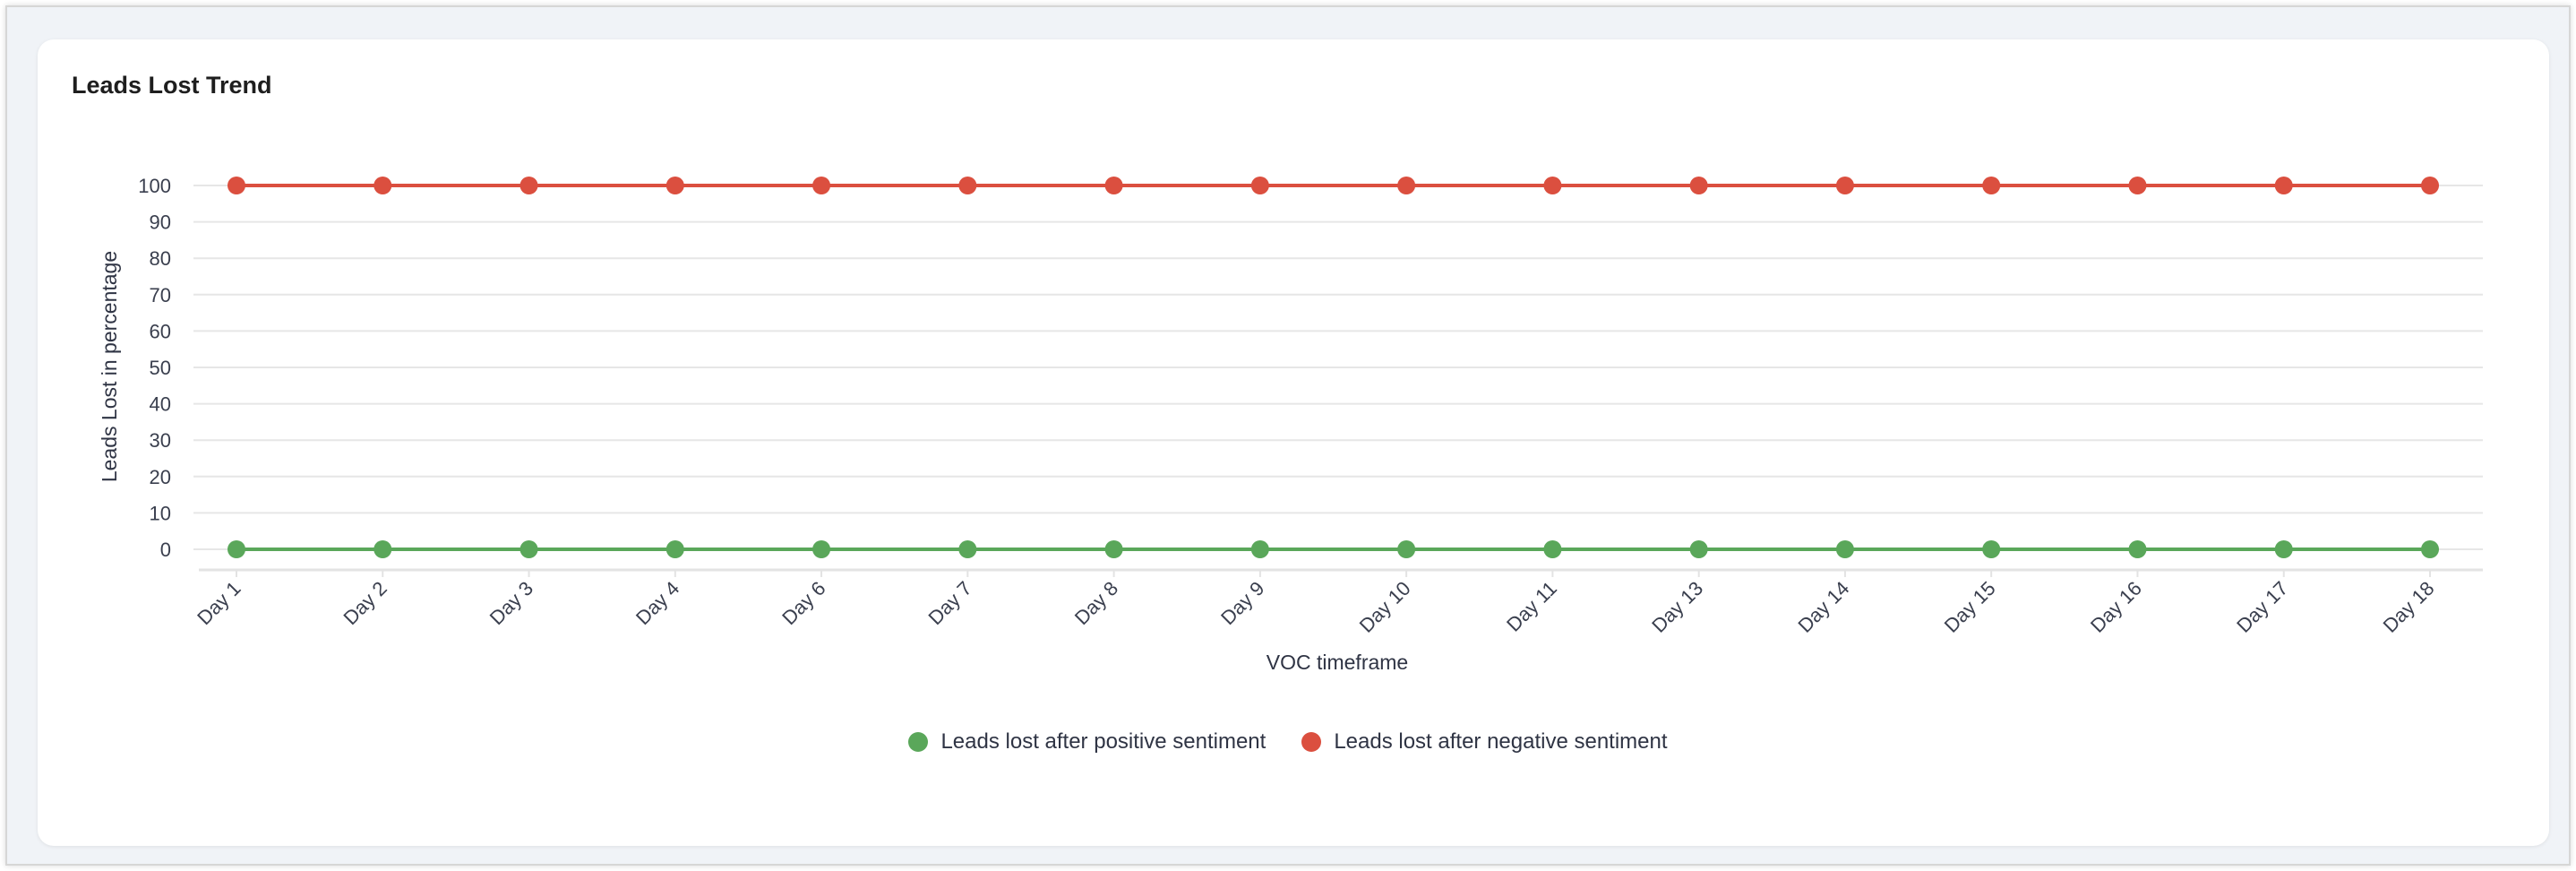 This screenshot has height=871, width=2576. What do you see at coordinates (511, 603) in the screenshot?
I see `x-tick-label: Day 3` at bounding box center [511, 603].